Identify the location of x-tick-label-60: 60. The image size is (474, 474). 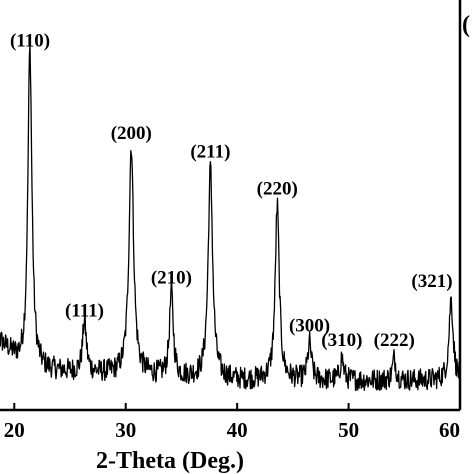
(449, 430).